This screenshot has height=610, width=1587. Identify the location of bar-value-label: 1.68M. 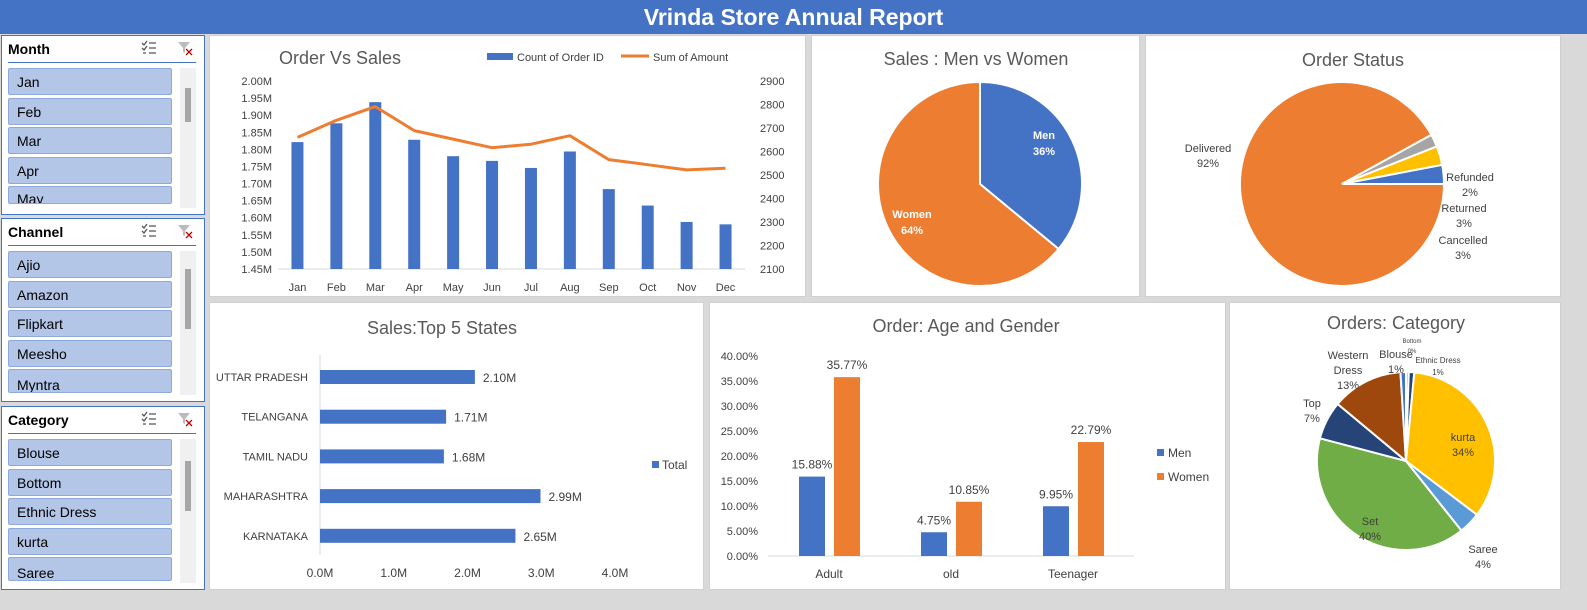
(468, 457).